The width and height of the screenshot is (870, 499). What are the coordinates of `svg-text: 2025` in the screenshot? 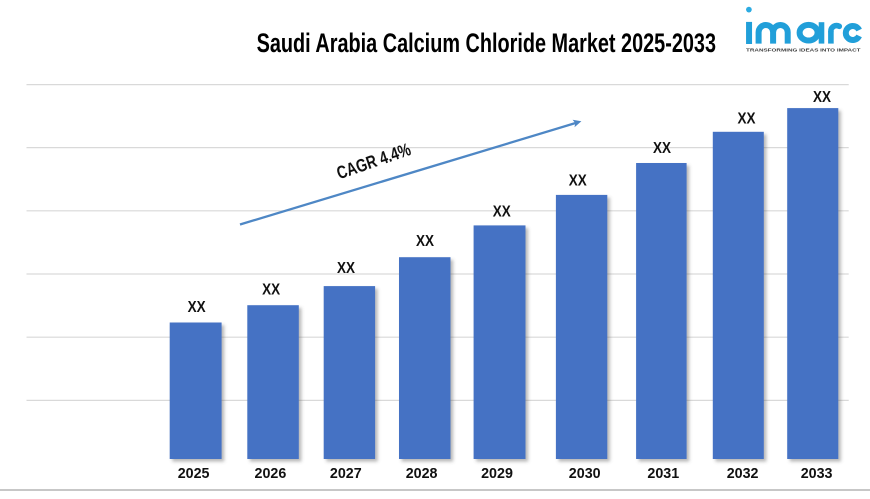 It's located at (194, 473).